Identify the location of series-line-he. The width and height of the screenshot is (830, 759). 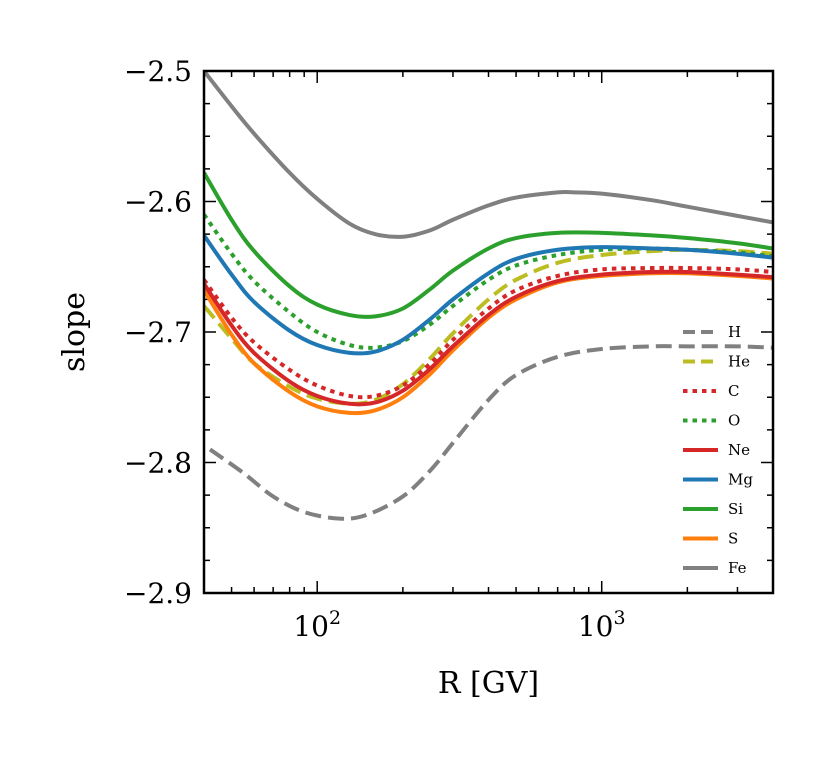
(488, 326).